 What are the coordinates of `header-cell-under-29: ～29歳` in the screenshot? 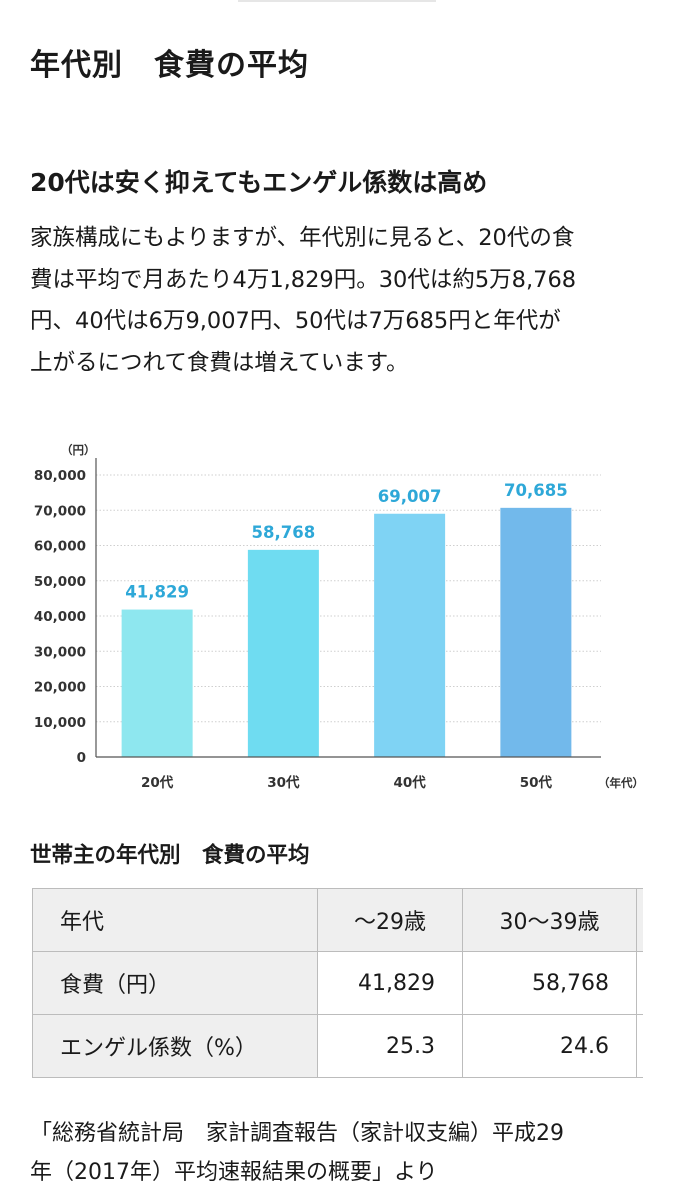 It's located at (390, 920).